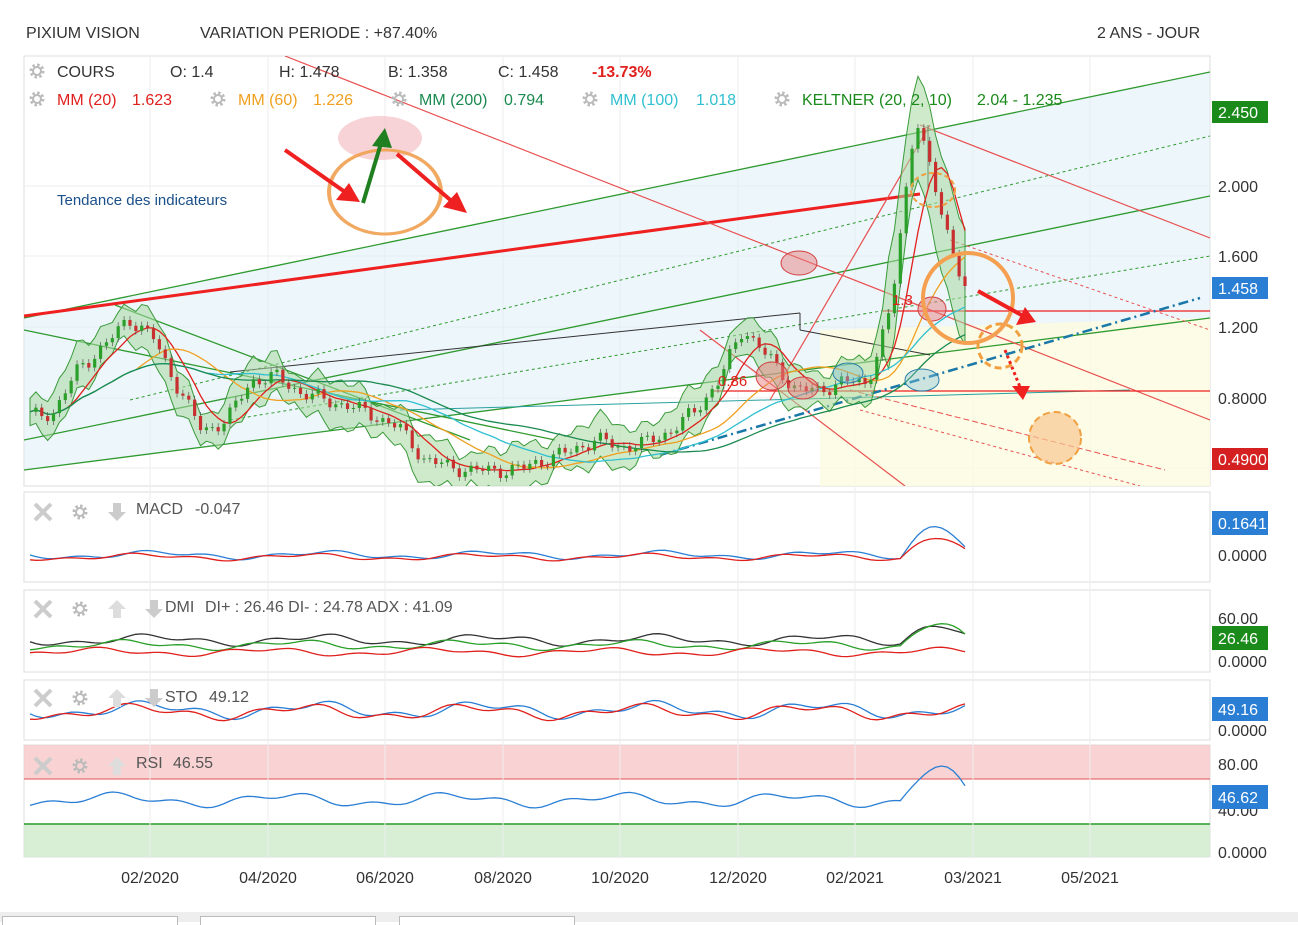 The width and height of the screenshot is (1298, 925). What do you see at coordinates (150, 878) in the screenshot?
I see `x-tick: 02/2020` at bounding box center [150, 878].